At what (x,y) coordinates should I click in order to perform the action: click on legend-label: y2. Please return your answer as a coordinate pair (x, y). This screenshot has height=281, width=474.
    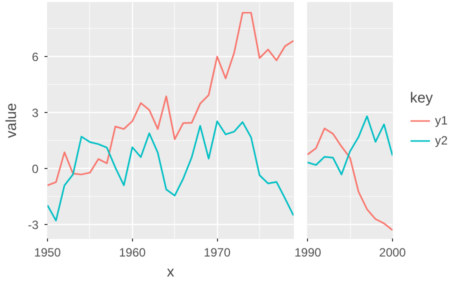
    Looking at the image, I should click on (442, 141).